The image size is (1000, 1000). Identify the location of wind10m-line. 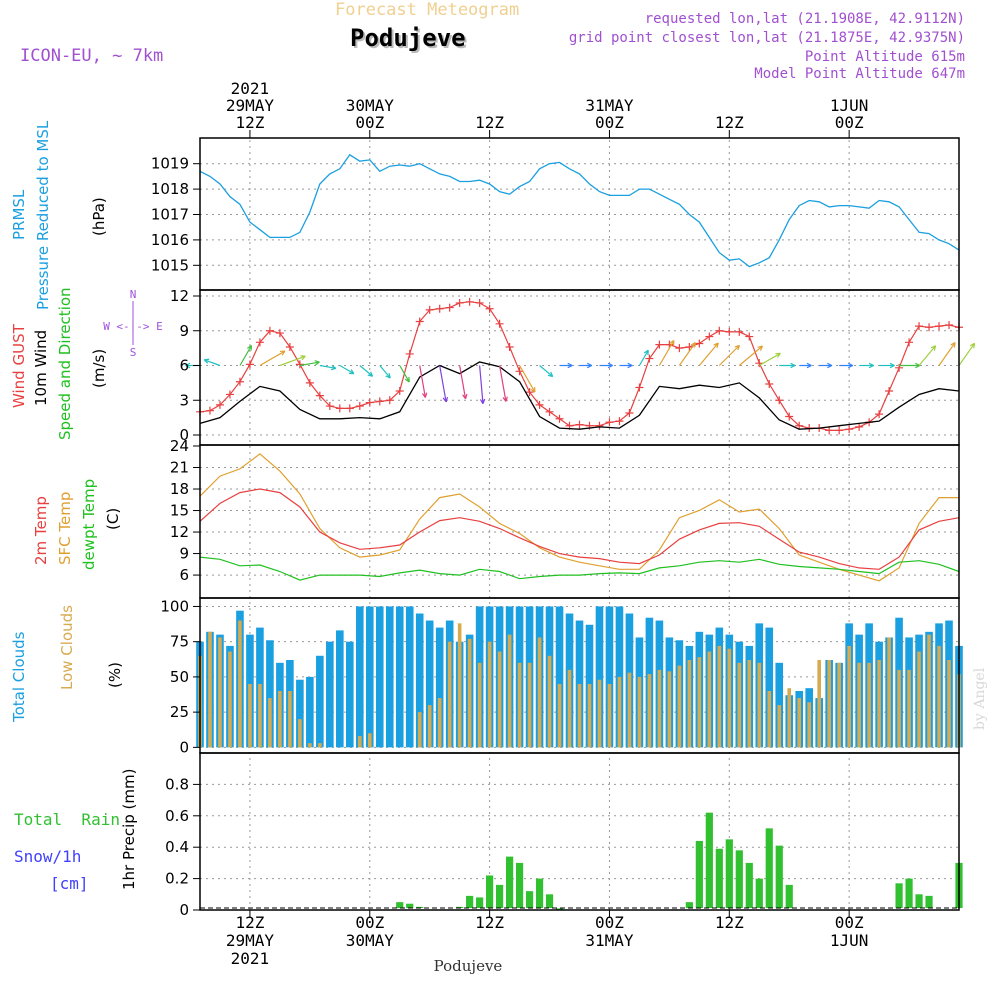
(579, 395).